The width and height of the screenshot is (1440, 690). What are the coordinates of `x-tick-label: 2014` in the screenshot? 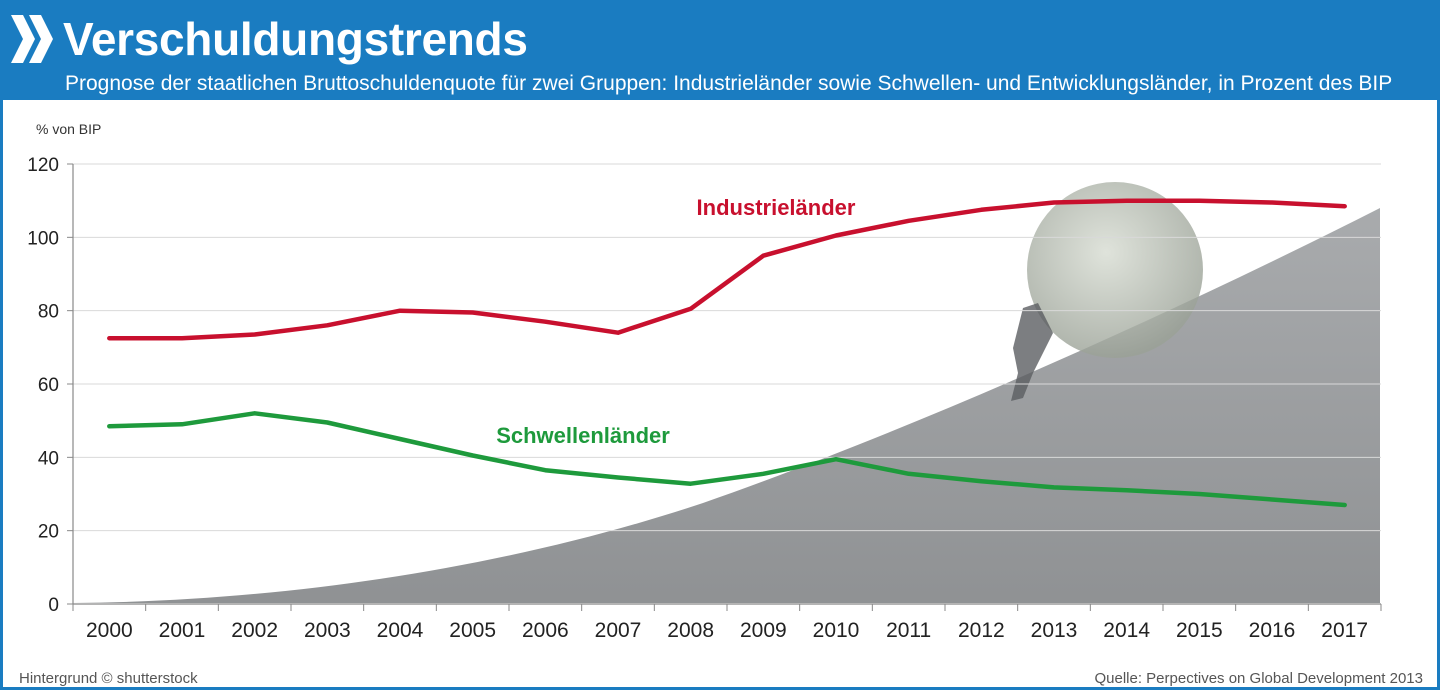 It's located at (1126, 630).